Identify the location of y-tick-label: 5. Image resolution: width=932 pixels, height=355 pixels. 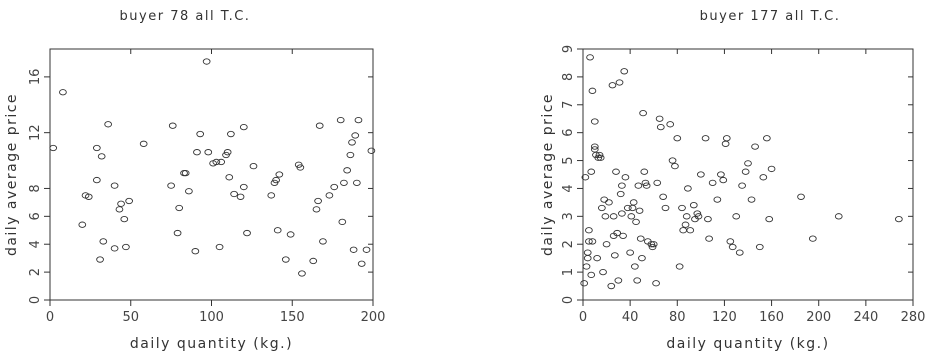
(568, 160).